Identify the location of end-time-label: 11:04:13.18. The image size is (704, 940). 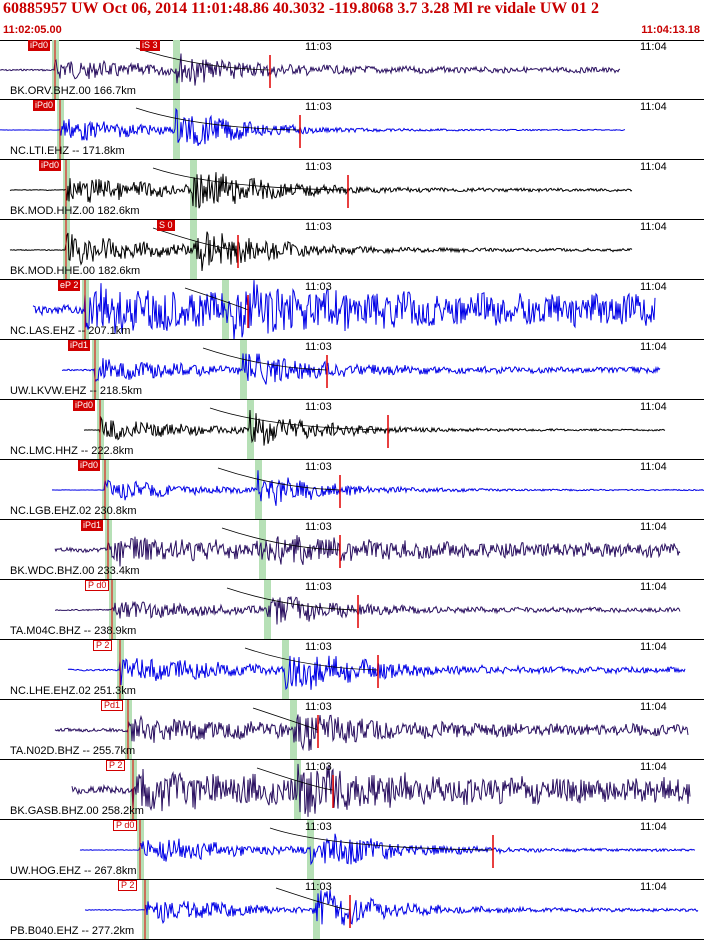
(670, 30).